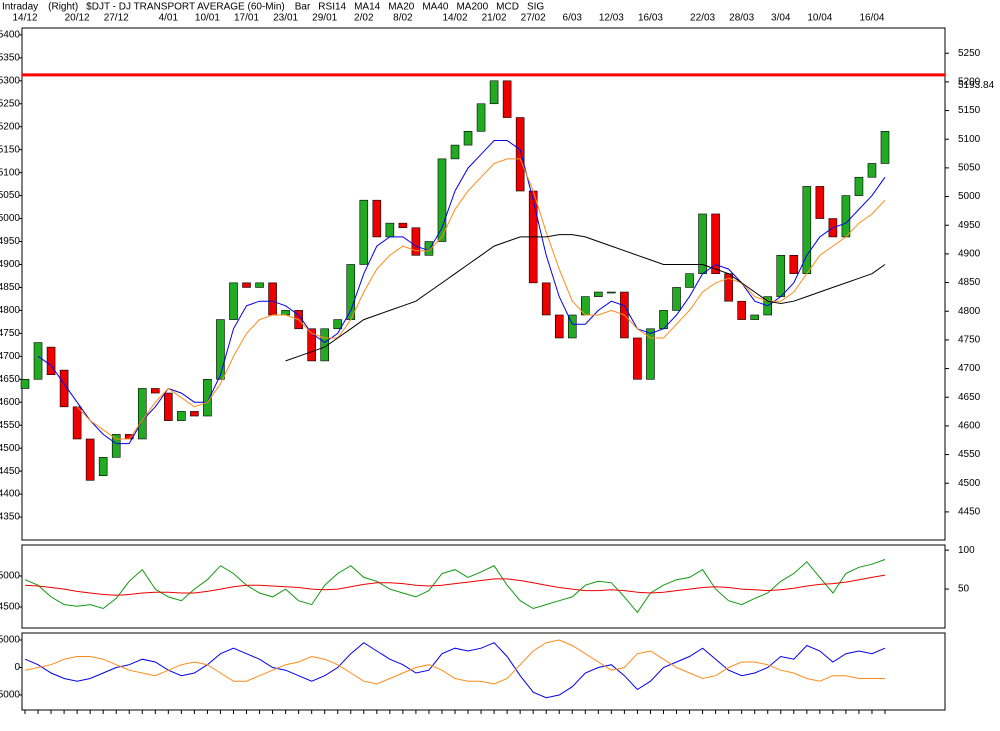 Image resolution: width=1000 pixels, height=731 pixels. I want to click on y-tick-label: 0, so click(17, 667).